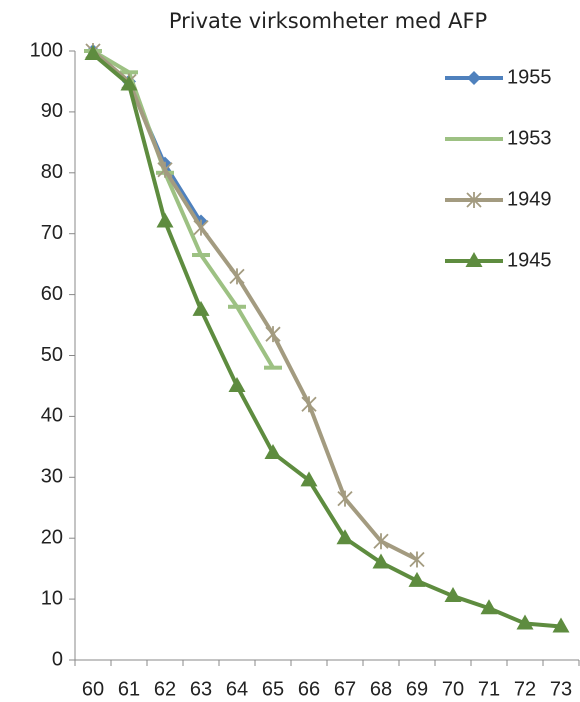 This screenshot has width=580, height=702. What do you see at coordinates (201, 689) in the screenshot?
I see `x-tick-label: 63` at bounding box center [201, 689].